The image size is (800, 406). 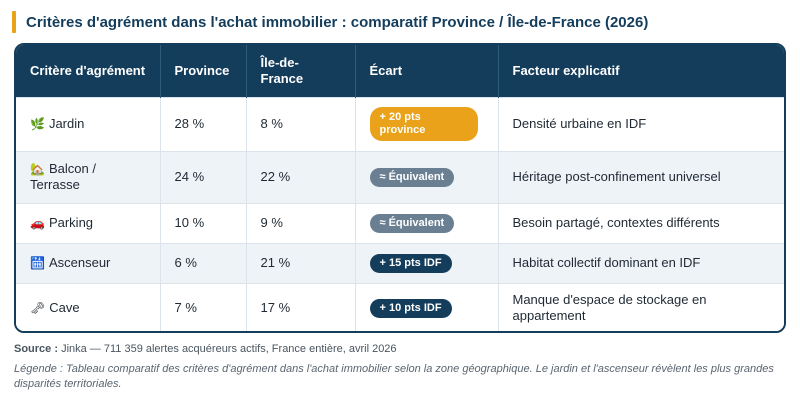 I want to click on title-accent-bar, so click(x=14, y=22).